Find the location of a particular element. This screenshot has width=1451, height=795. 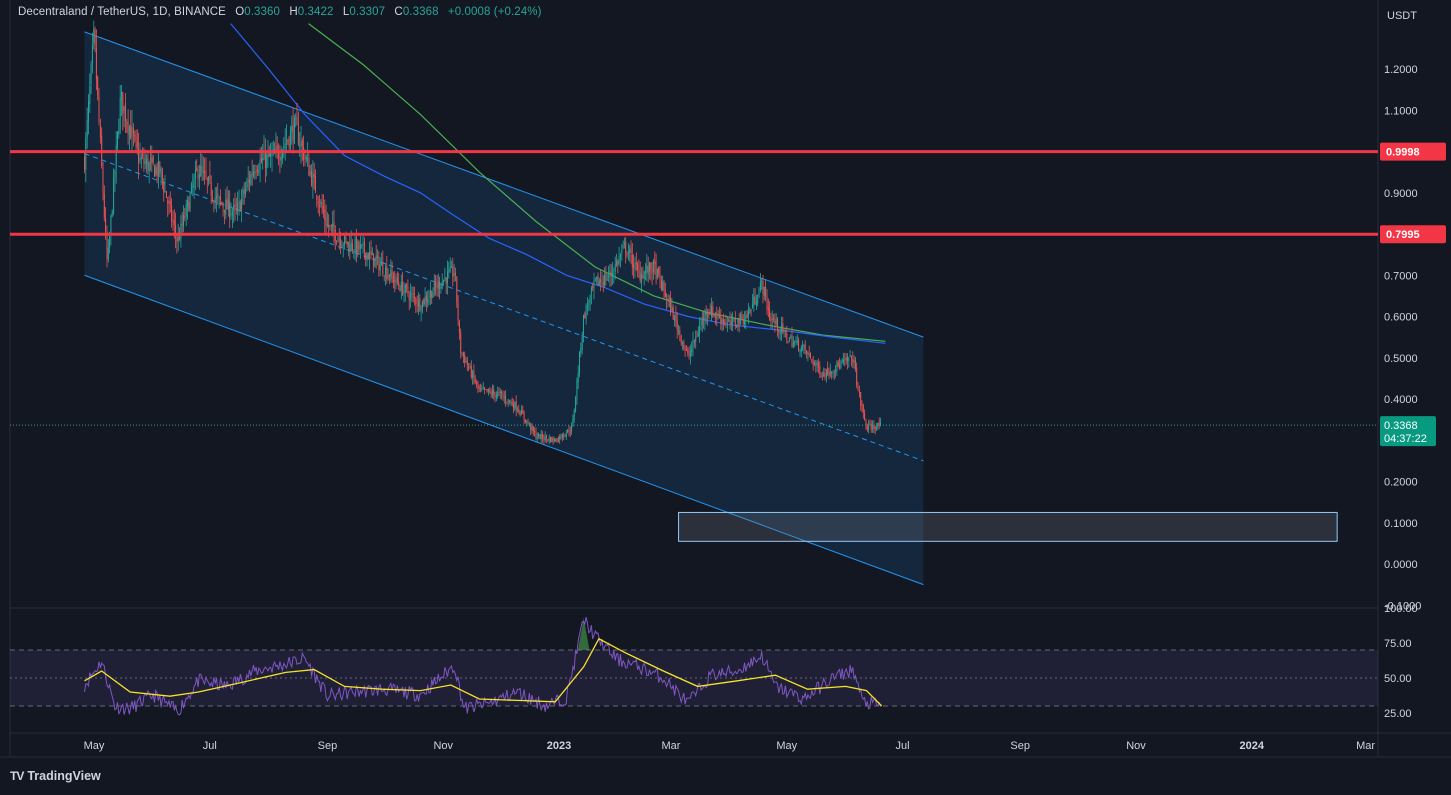

currency-unit: USDT is located at coordinates (1402, 16).